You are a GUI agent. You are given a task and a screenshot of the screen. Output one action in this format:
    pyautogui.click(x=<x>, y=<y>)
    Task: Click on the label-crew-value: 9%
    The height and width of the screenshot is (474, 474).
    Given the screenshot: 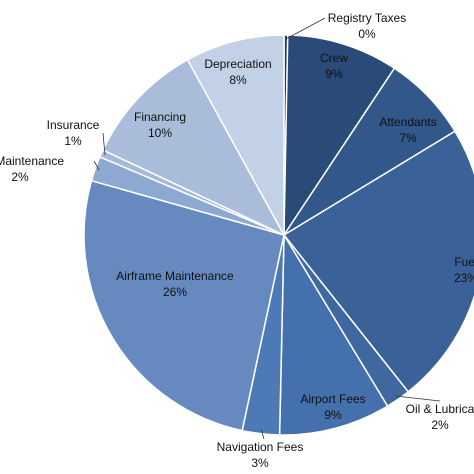 What is the action you would take?
    pyautogui.click(x=334, y=74)
    